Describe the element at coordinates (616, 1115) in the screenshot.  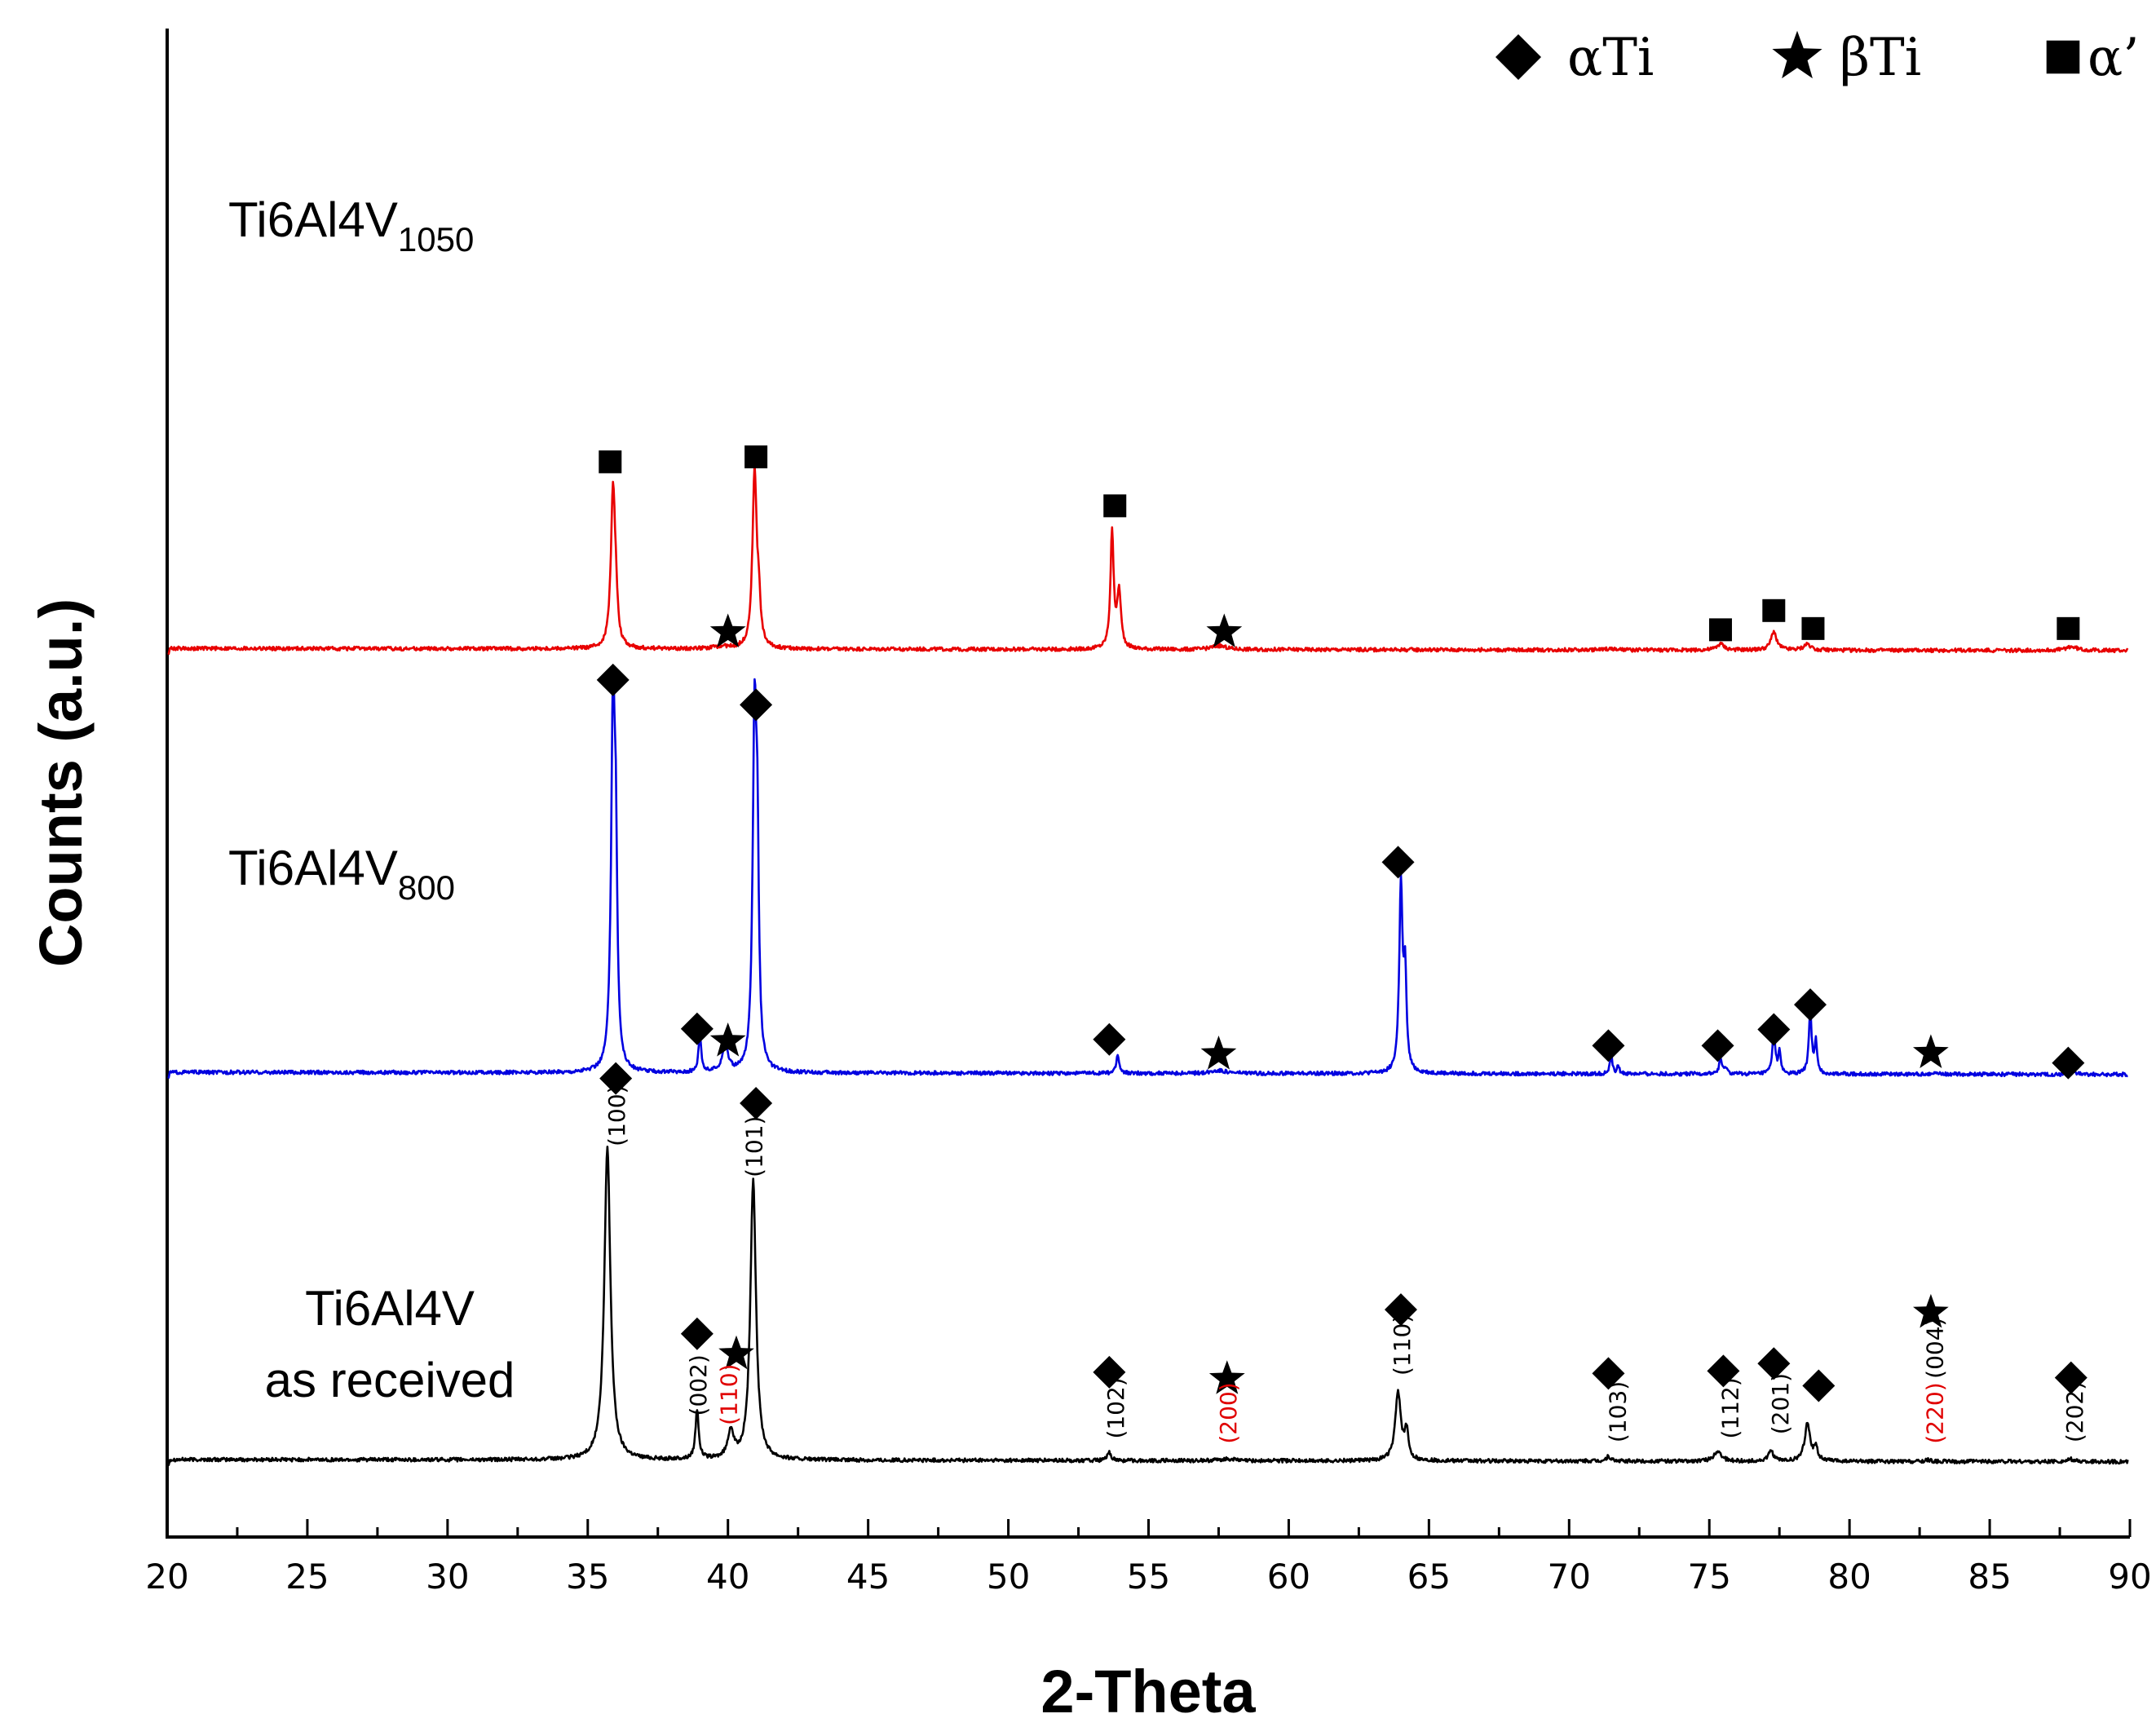
I see `hkl-label: (100)` at that location.